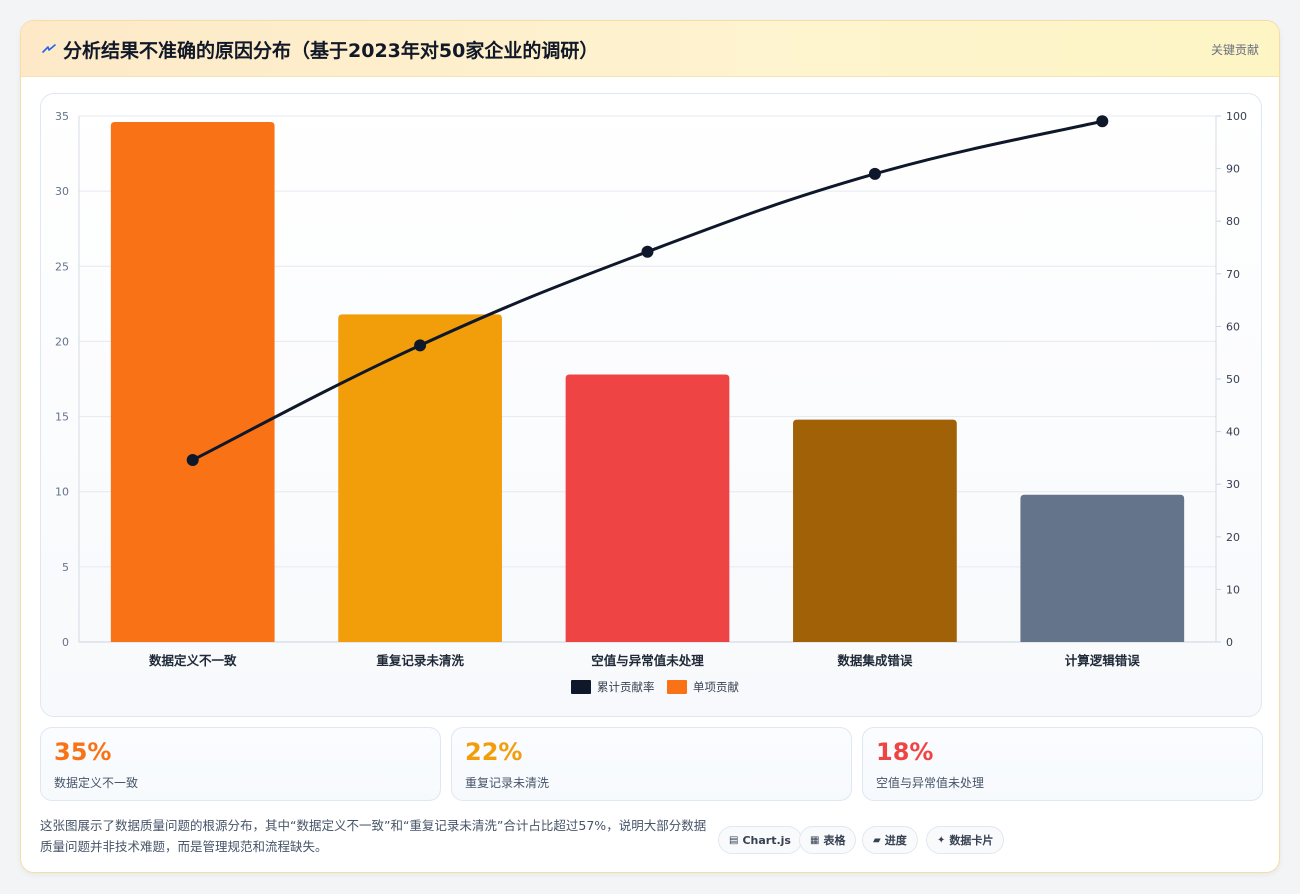 The height and width of the screenshot is (894, 1300). I want to click on y-left-tick-label: 25, so click(62, 266).